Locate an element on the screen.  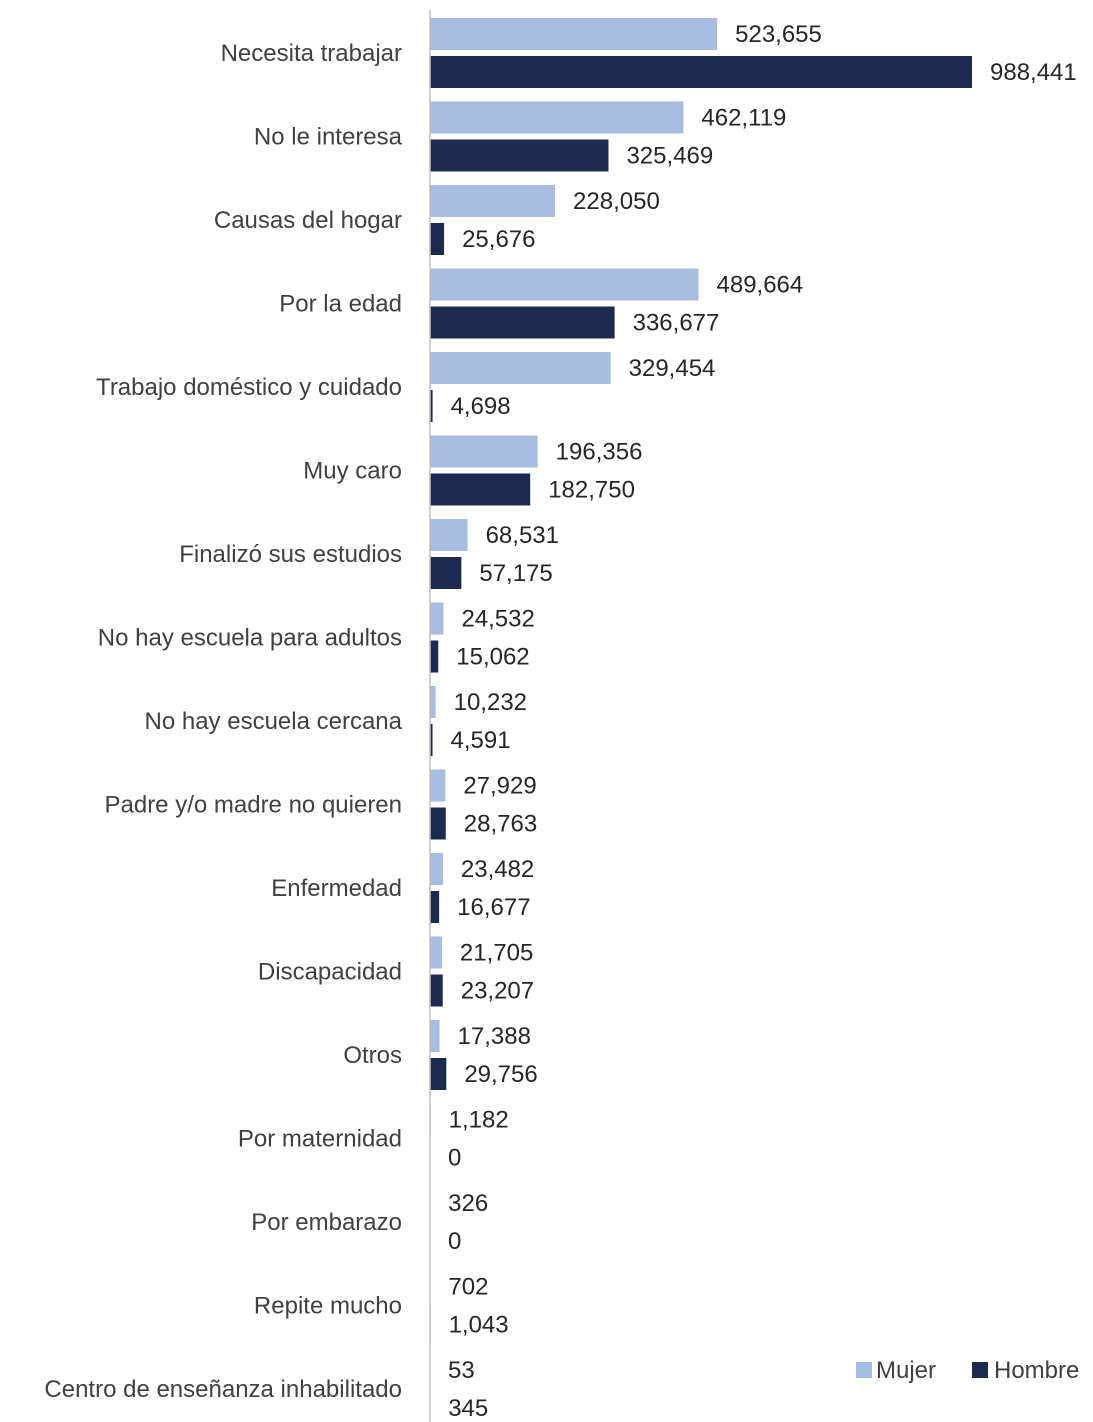
bar-mujer-por-la-edad is located at coordinates (564, 284).